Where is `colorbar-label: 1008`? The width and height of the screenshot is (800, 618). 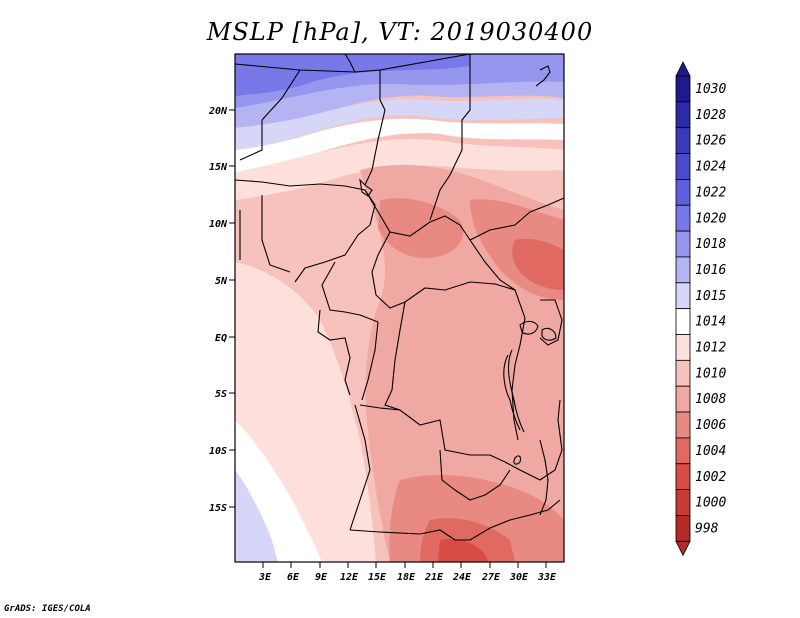 colorbar-label: 1008 is located at coordinates (710, 399).